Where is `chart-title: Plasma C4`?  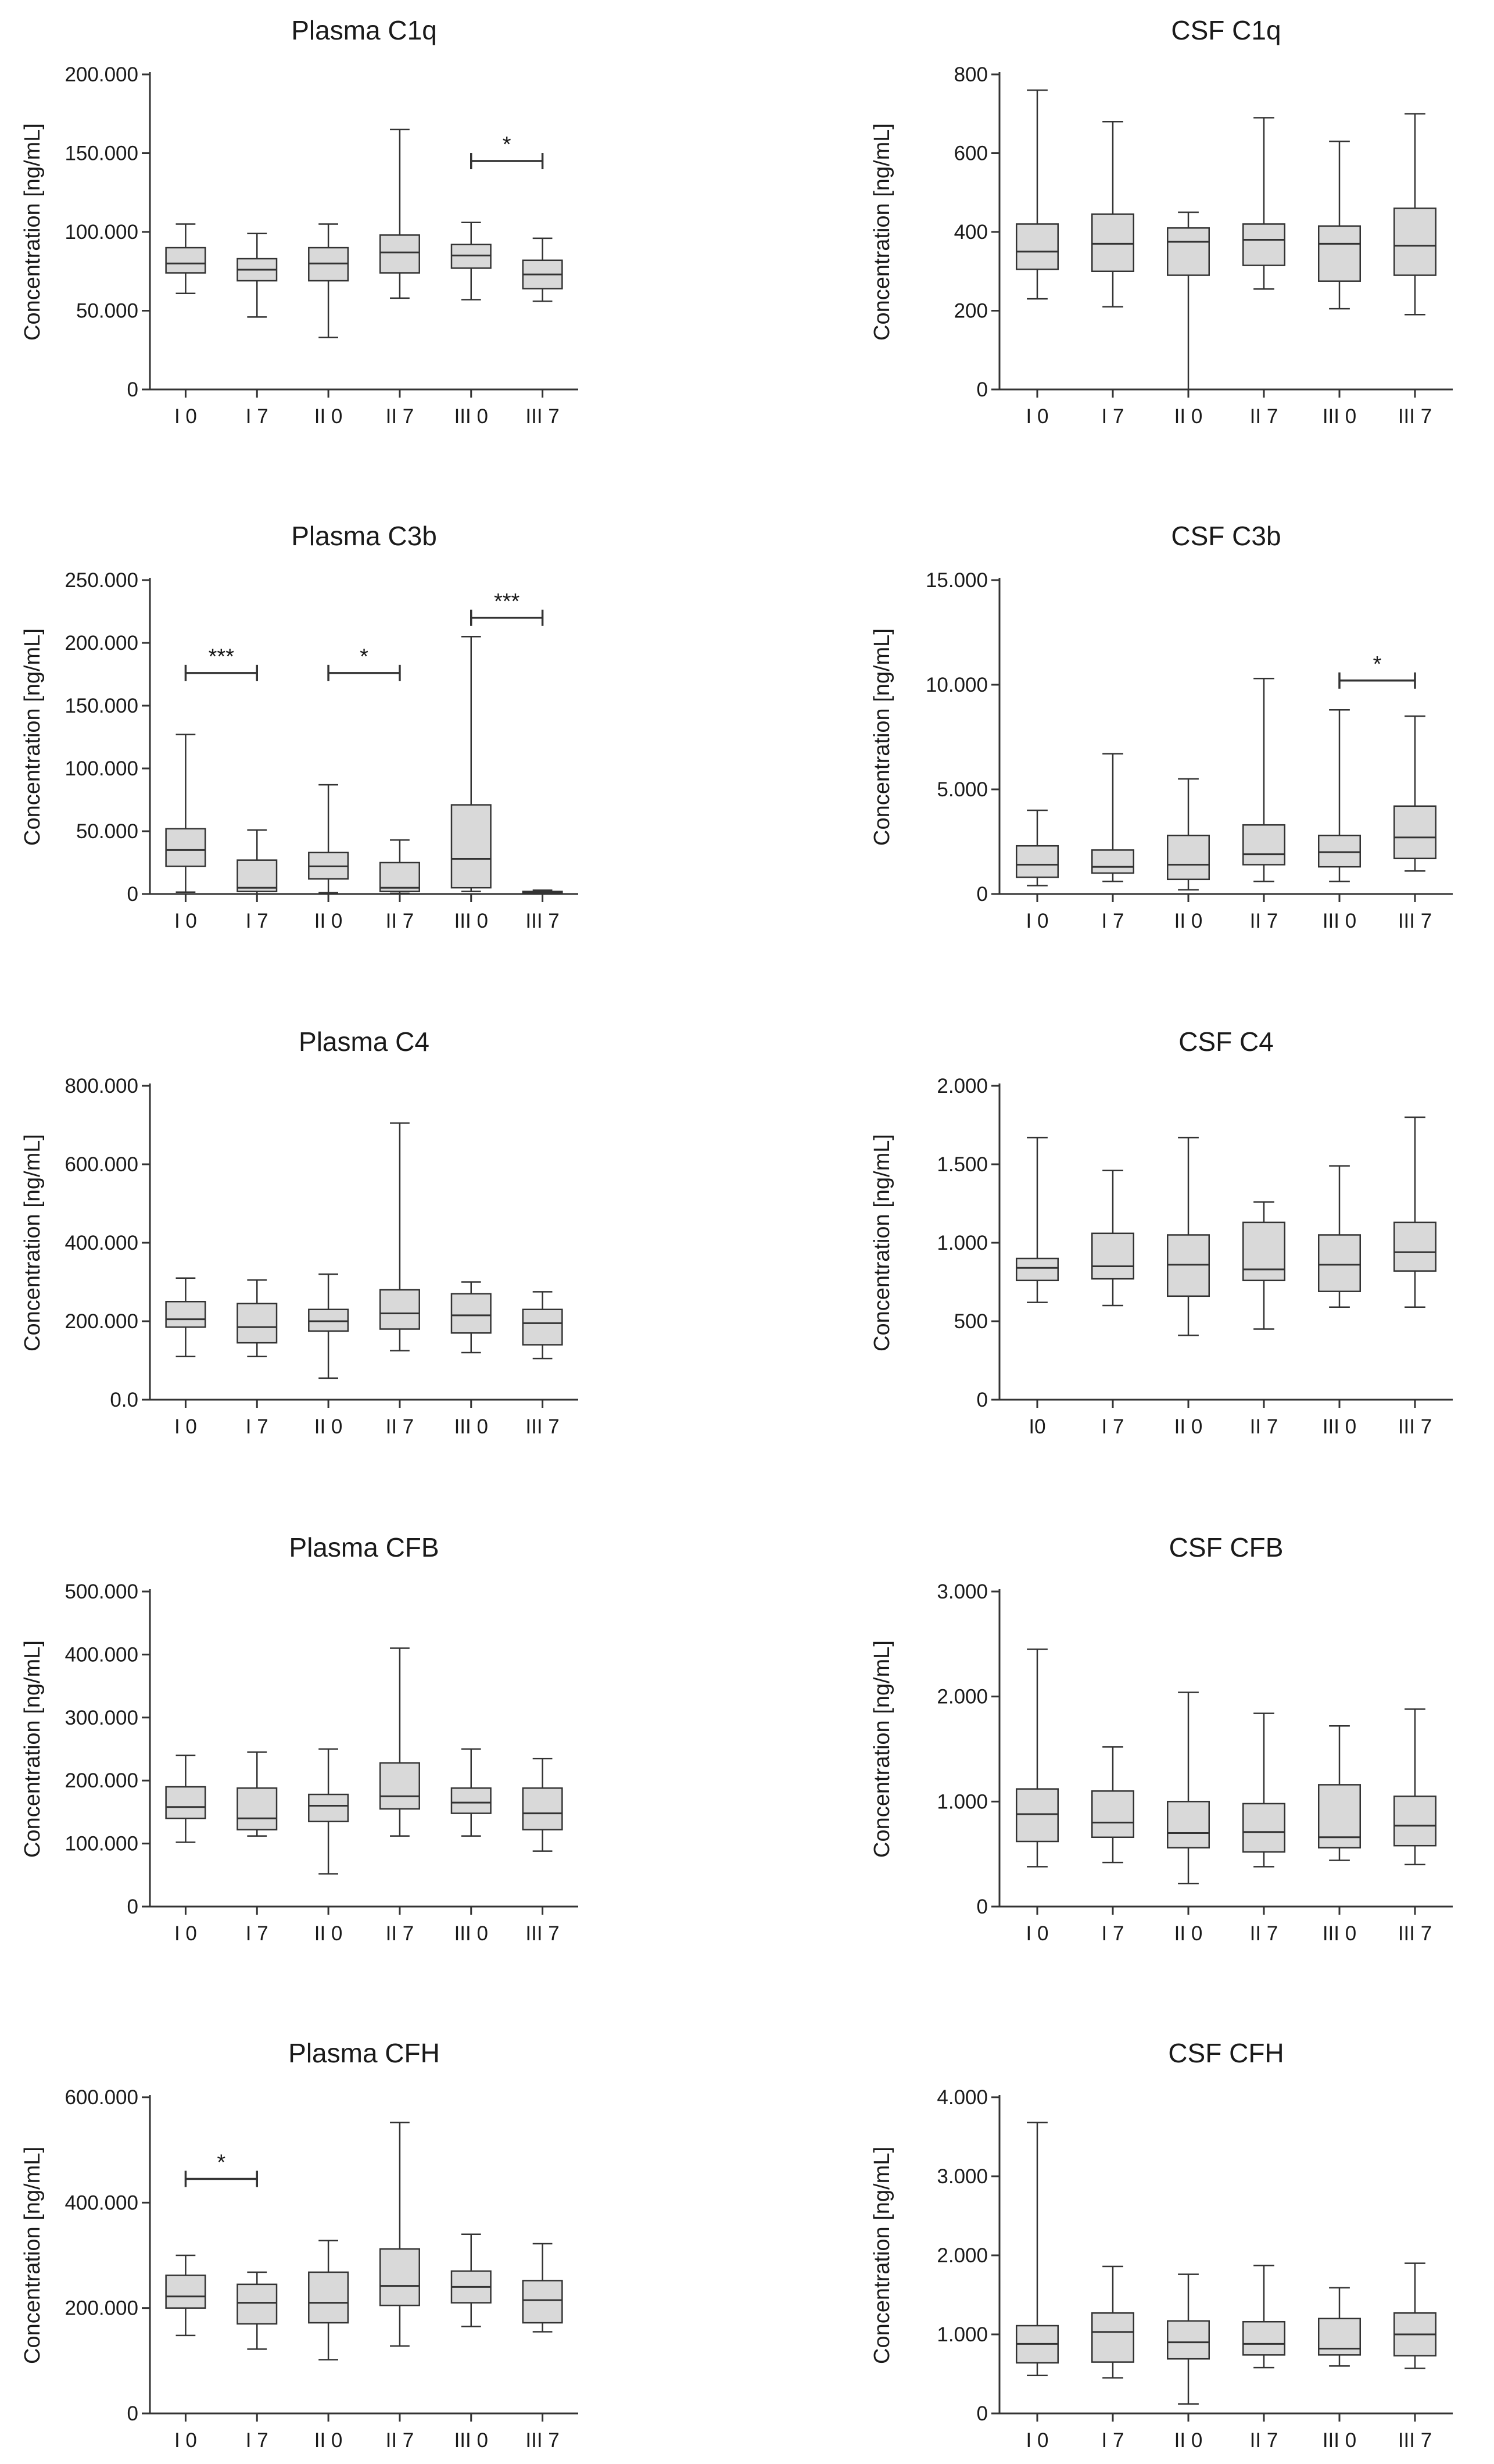 chart-title: Plasma C4 is located at coordinates (364, 1042).